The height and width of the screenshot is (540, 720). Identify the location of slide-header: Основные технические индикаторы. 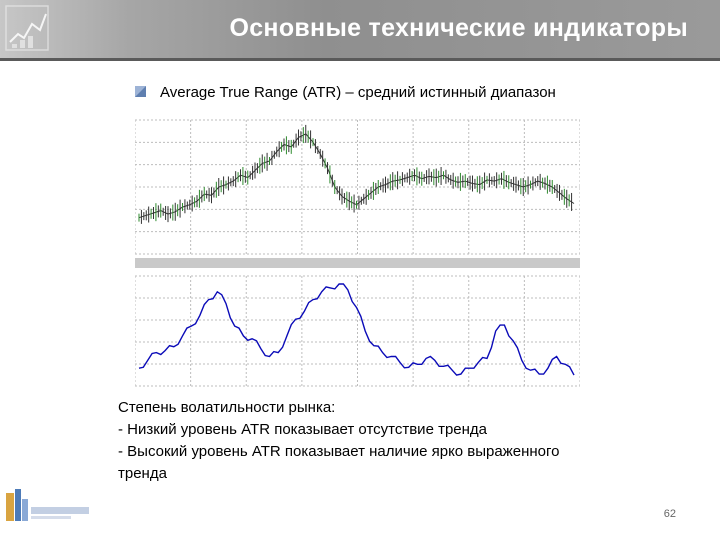
(360, 29).